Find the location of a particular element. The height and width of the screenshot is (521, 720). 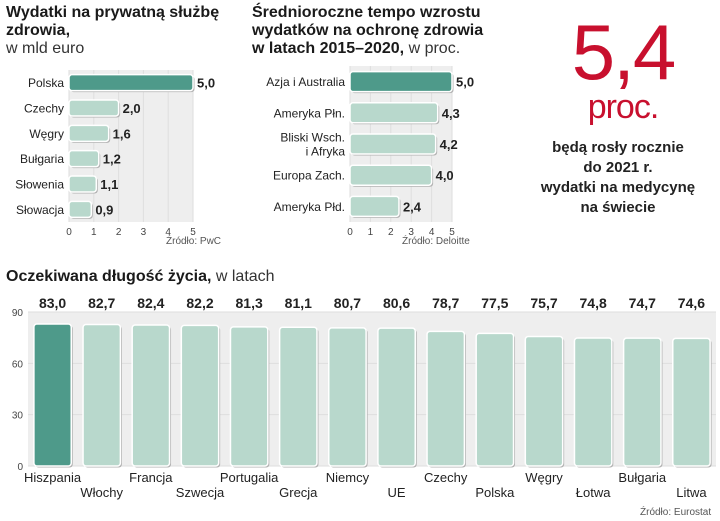

chart1-source: Źródło: PwC is located at coordinates (194, 241).